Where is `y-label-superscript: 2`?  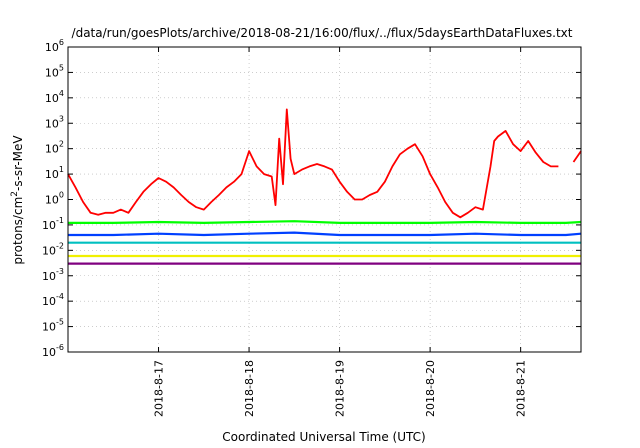 y-label-superscript: 2 is located at coordinates (15, 194).